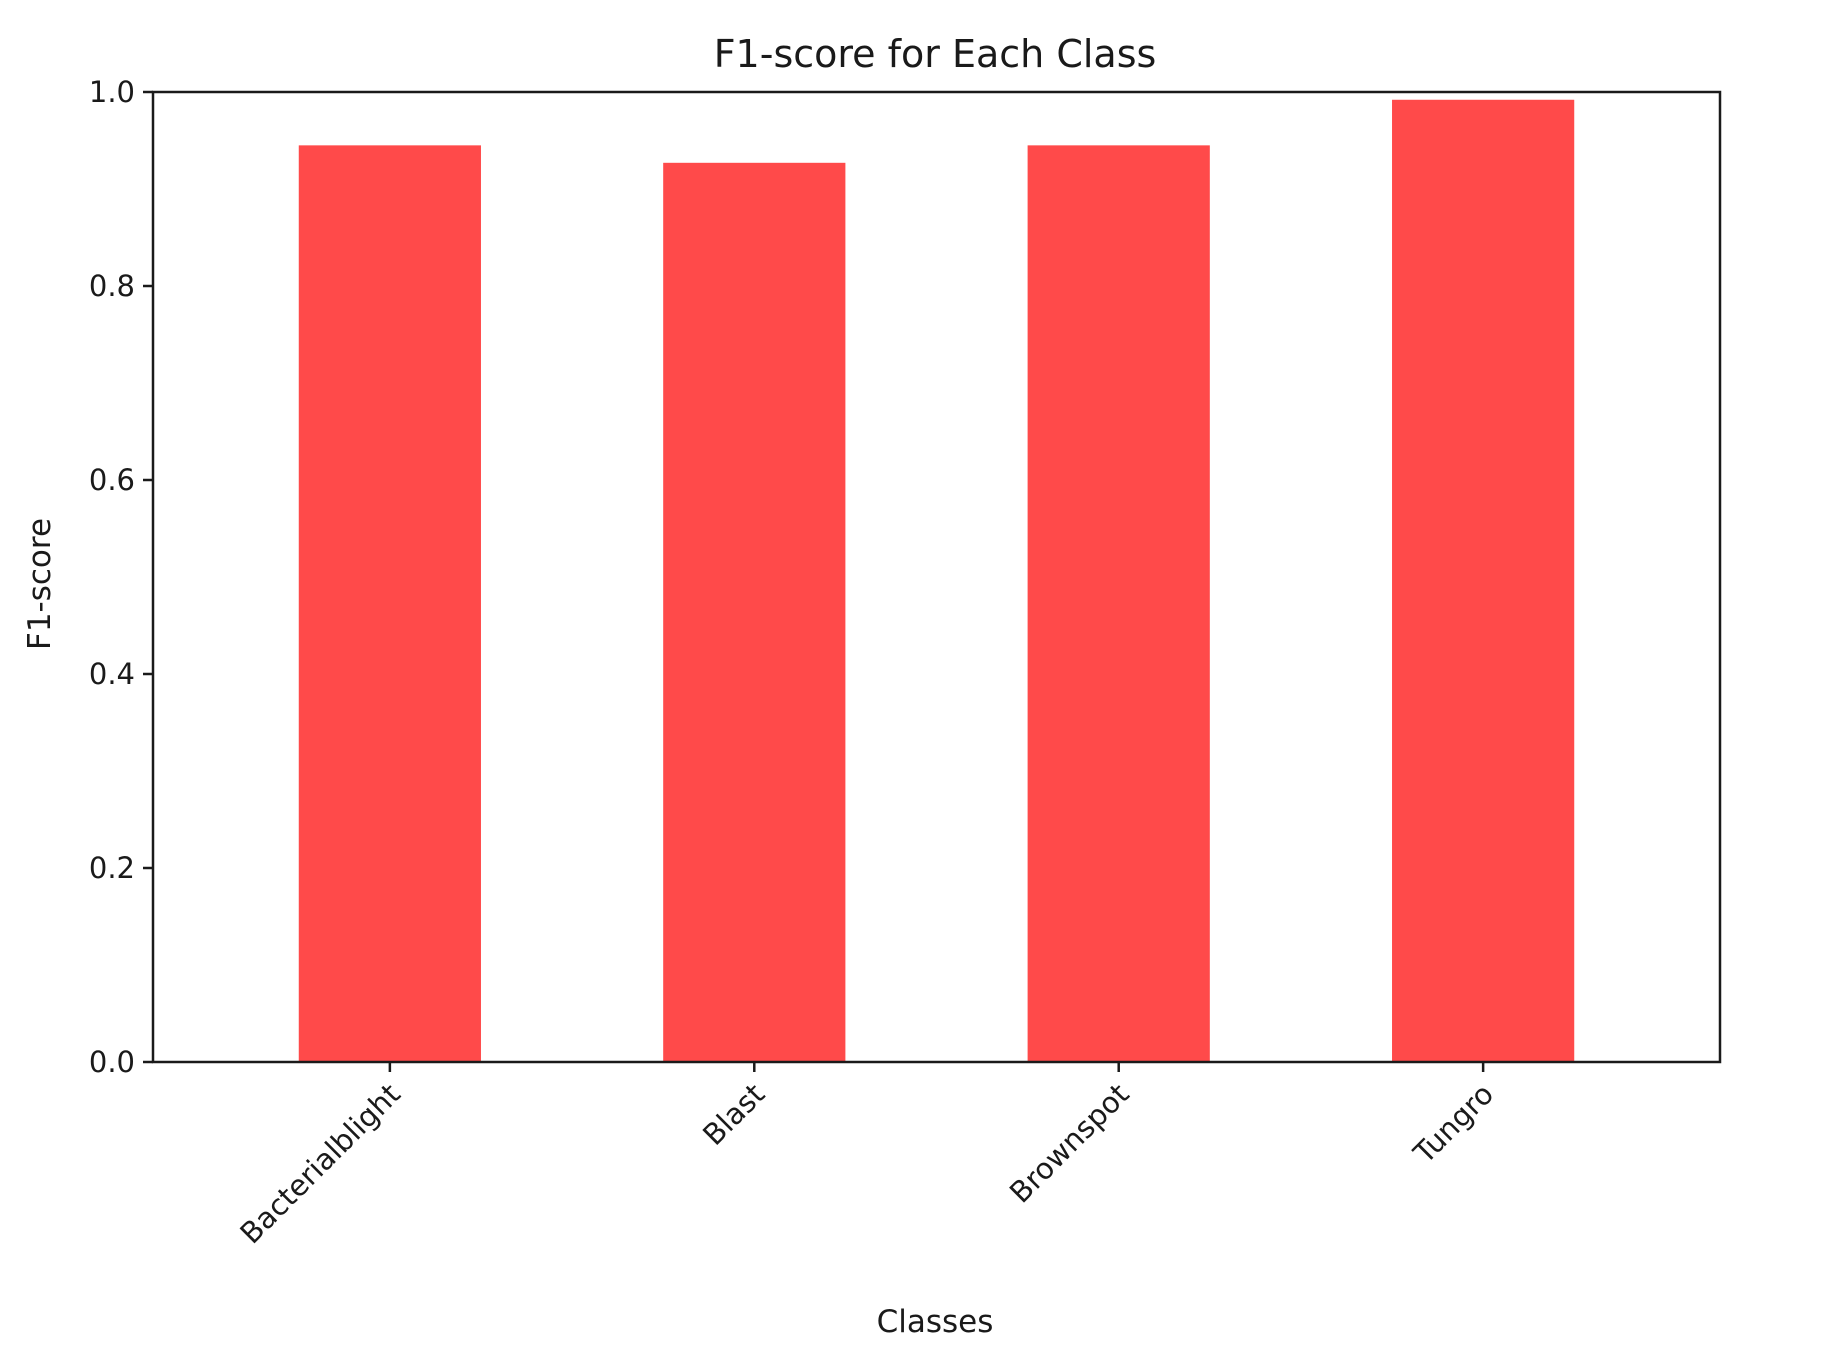 The image size is (1834, 1363). I want to click on x-tick-label: Tungro, so click(1453, 1124).